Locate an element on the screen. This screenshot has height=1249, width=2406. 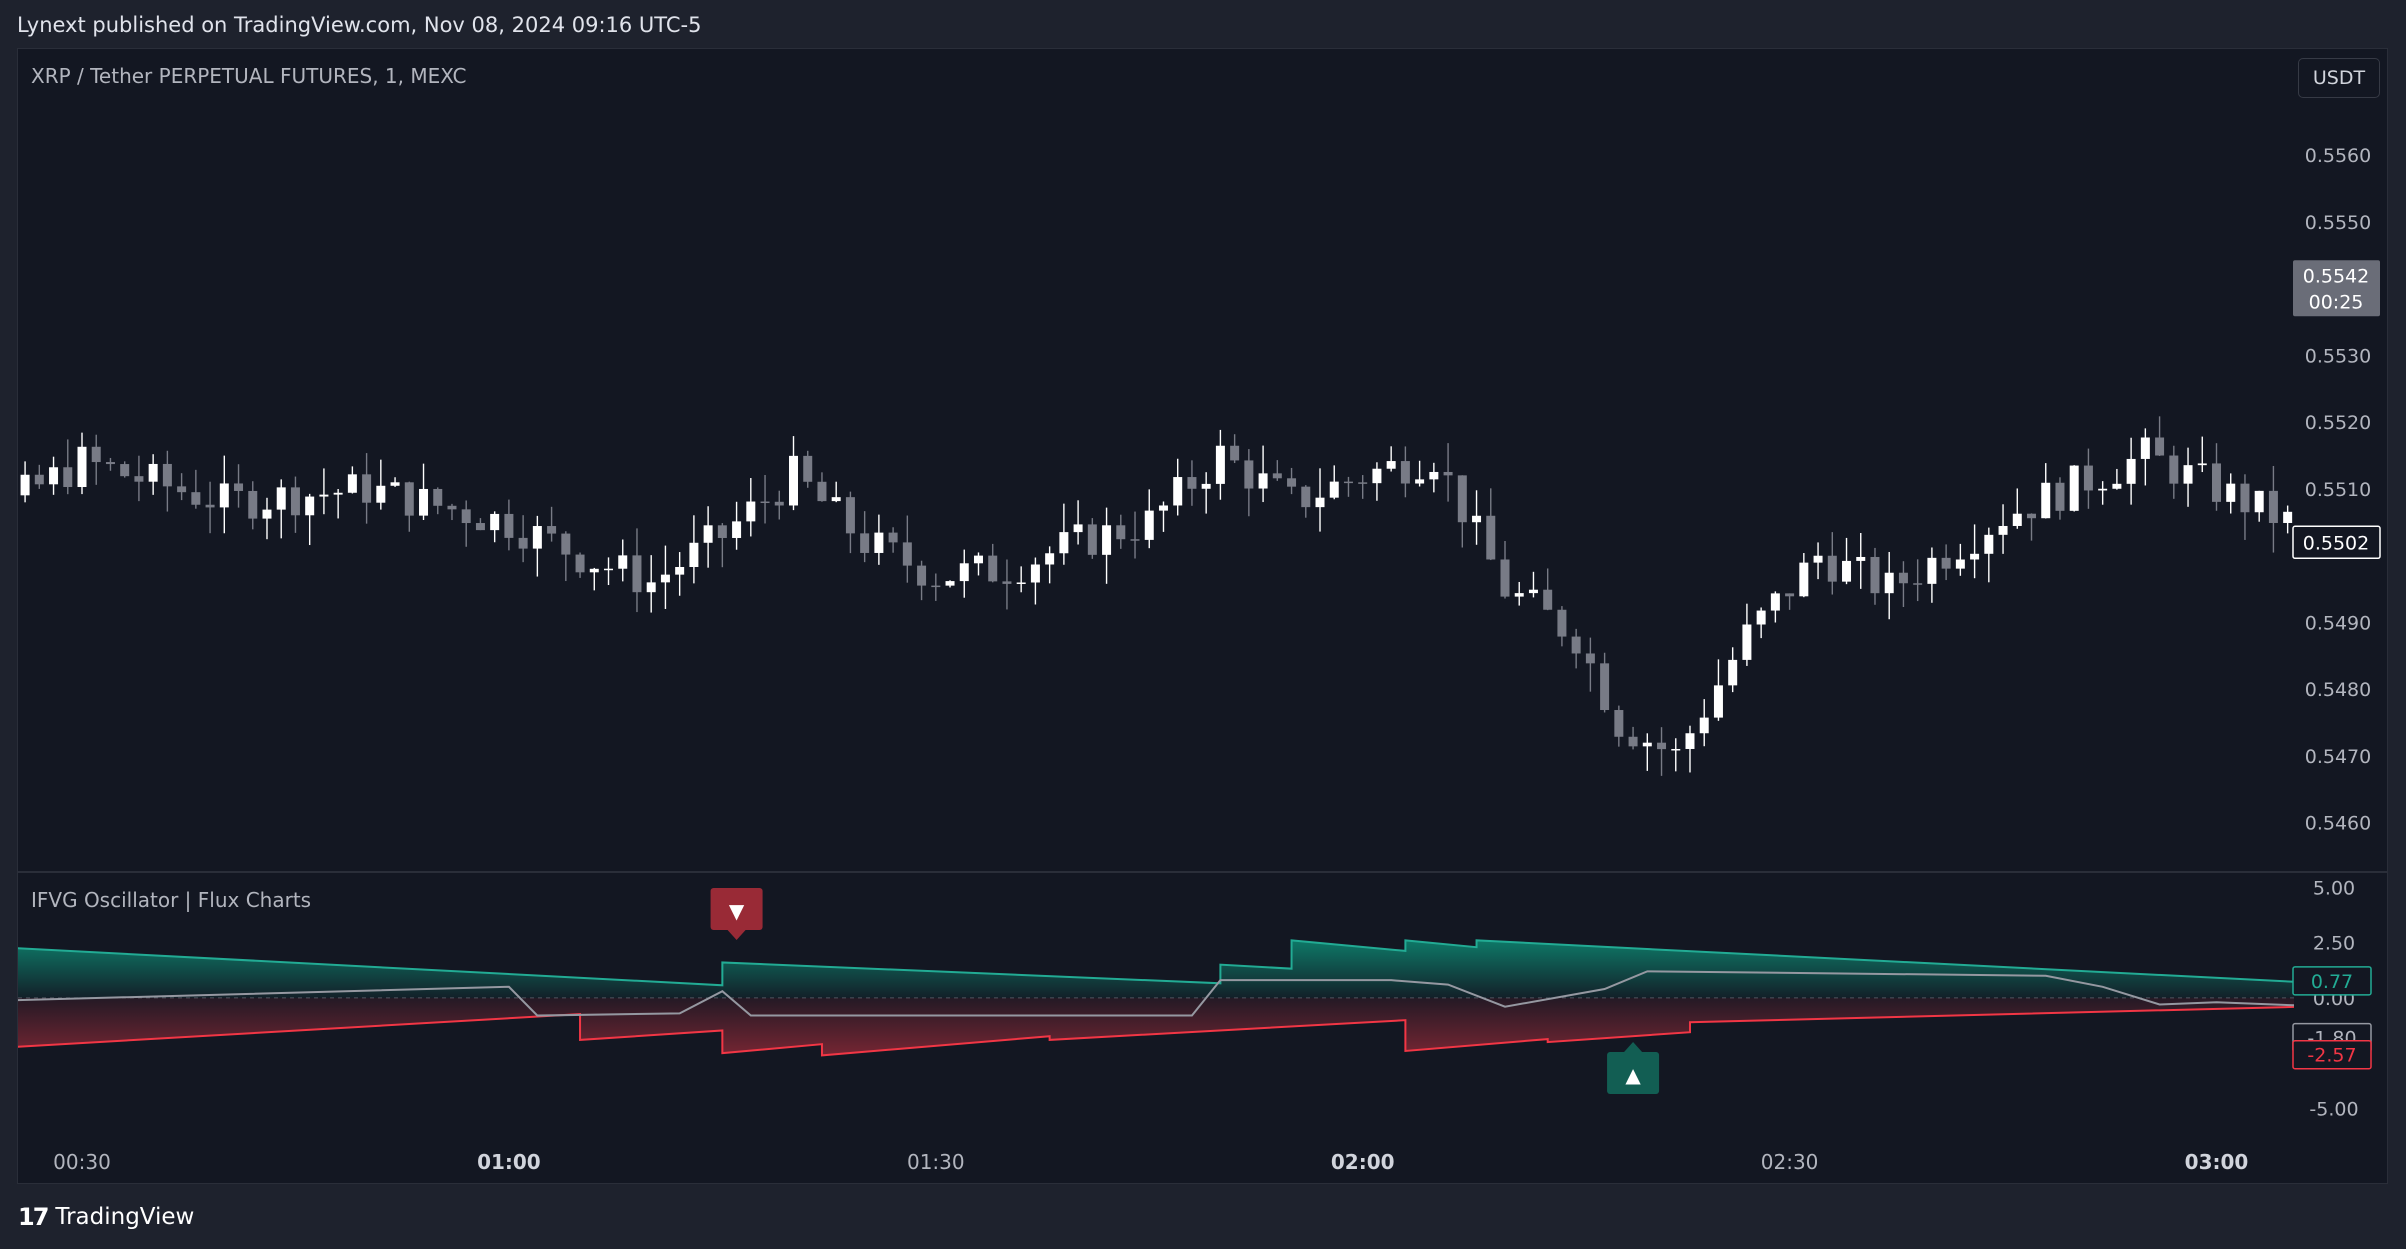
tradingview-logo: 17 TradingView is located at coordinates (106, 1217).